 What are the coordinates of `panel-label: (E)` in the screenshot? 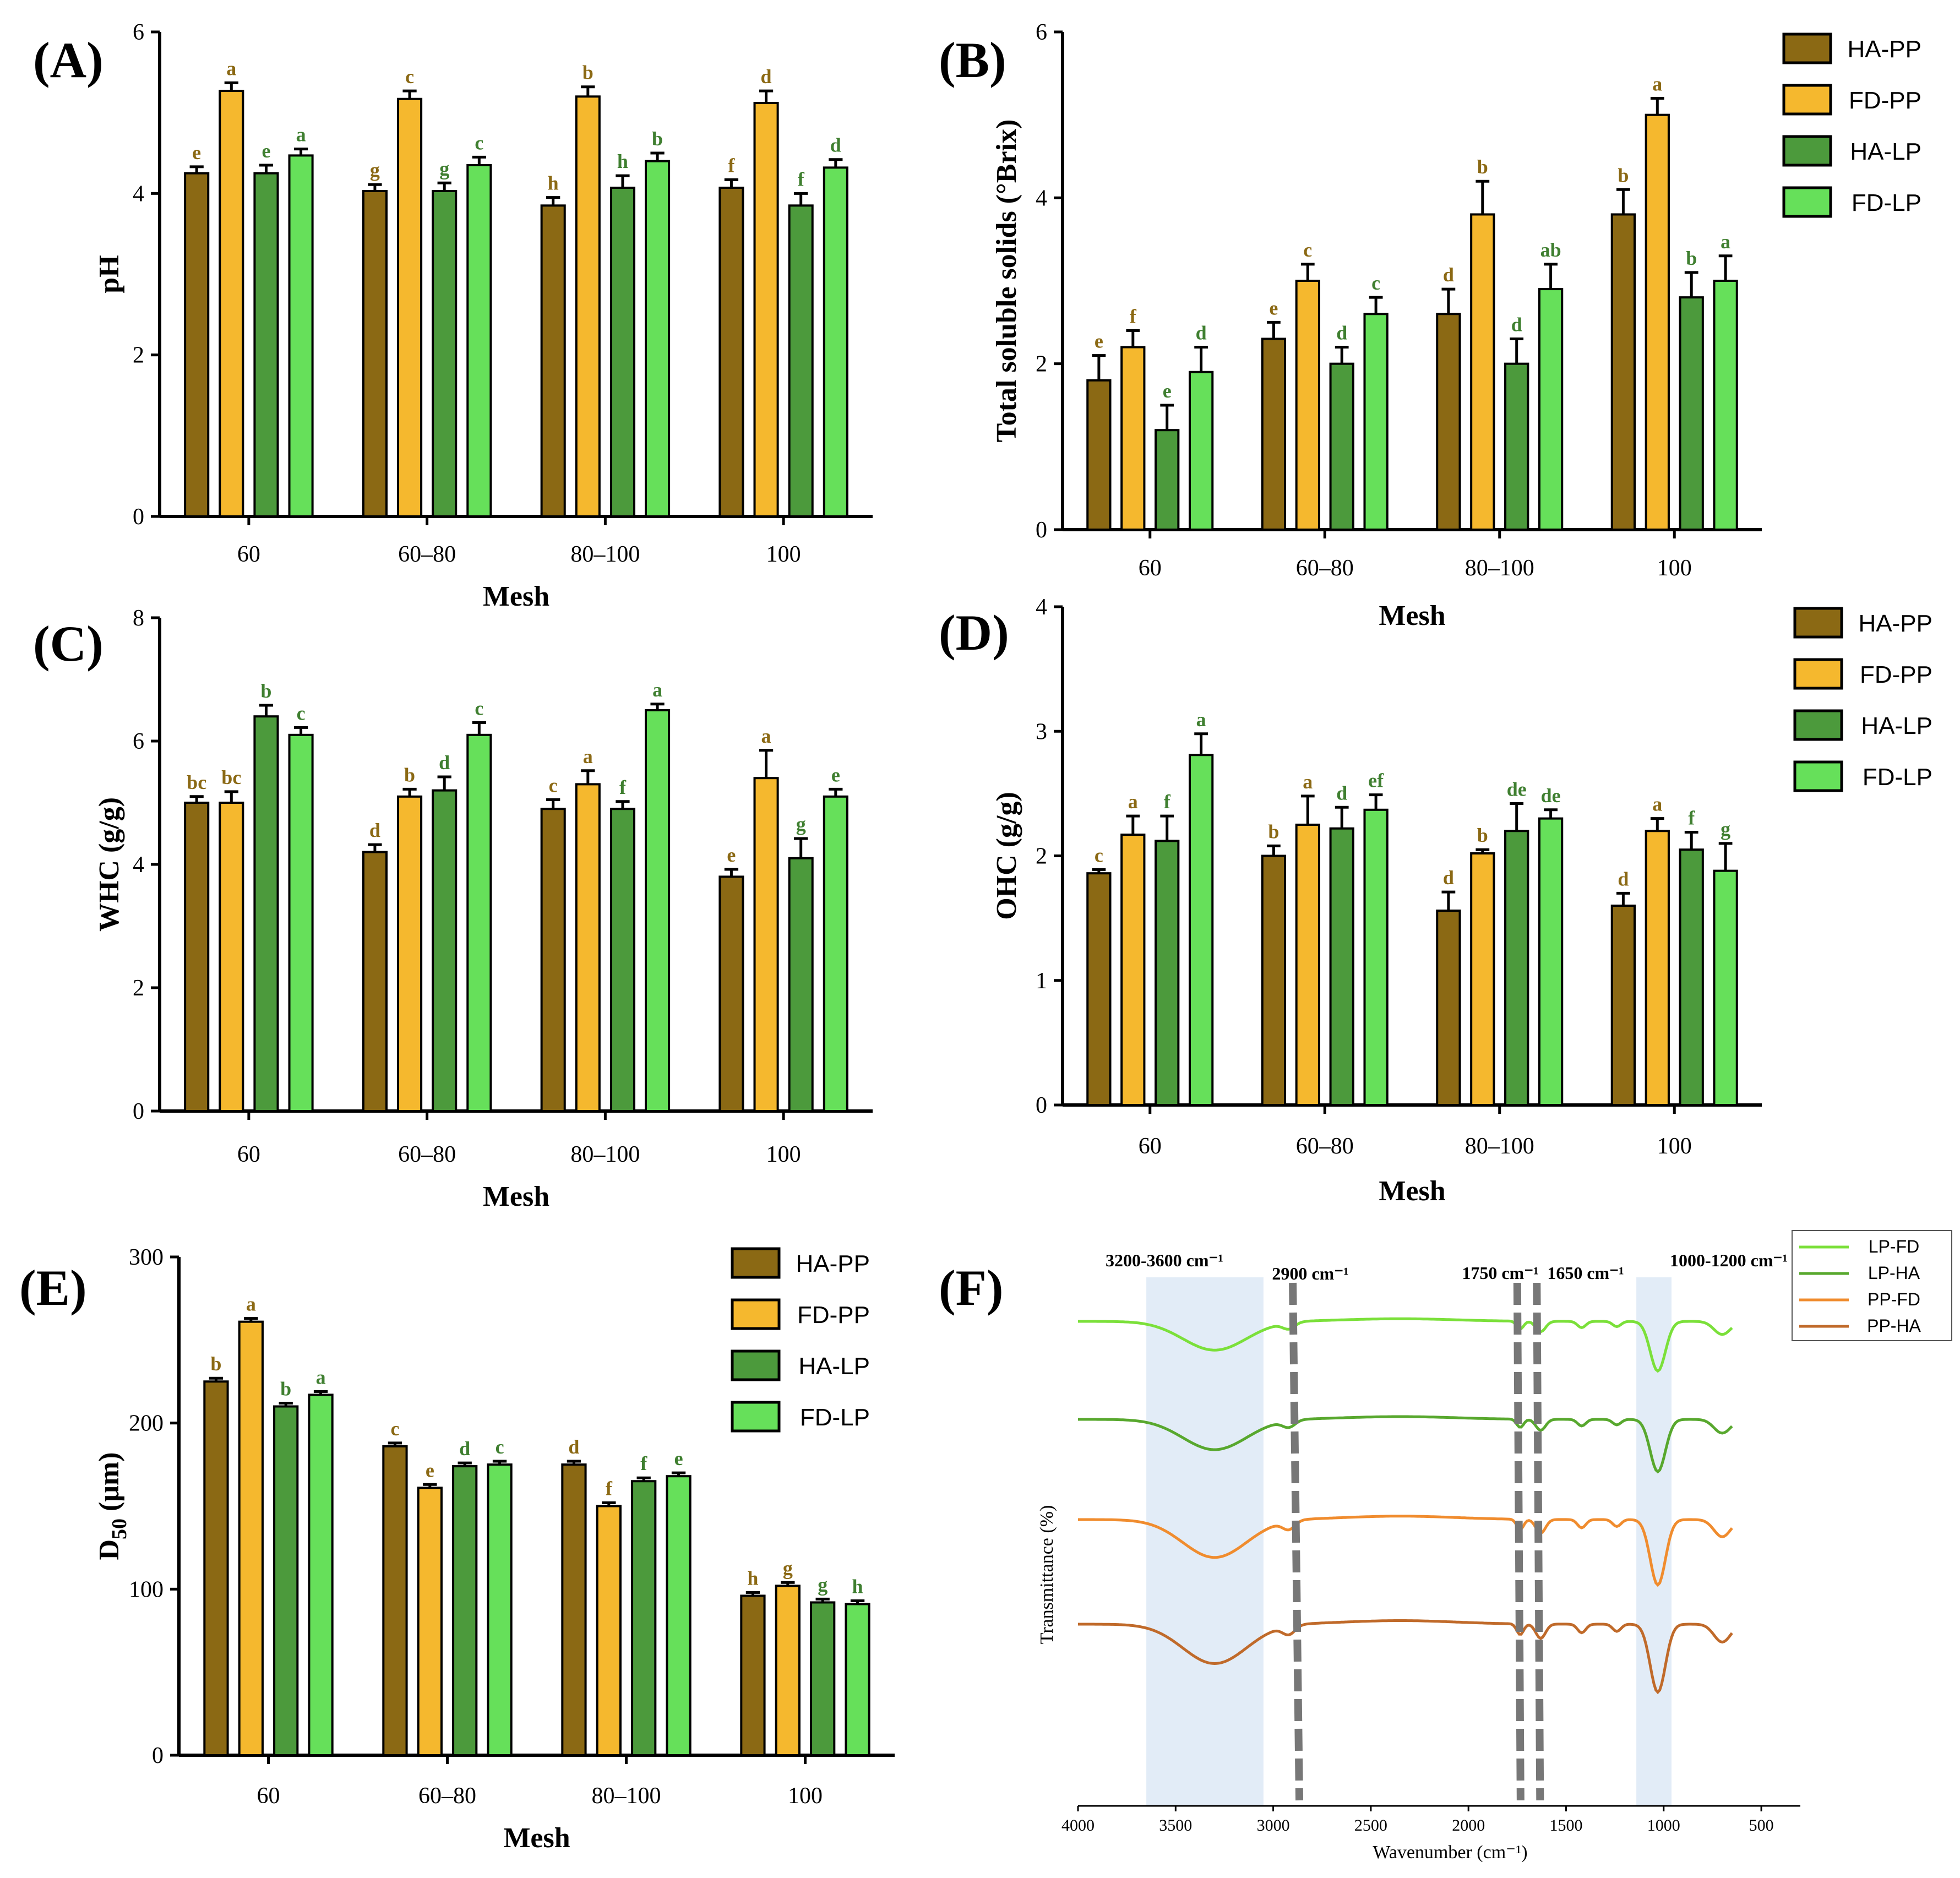 It's located at (53, 1288).